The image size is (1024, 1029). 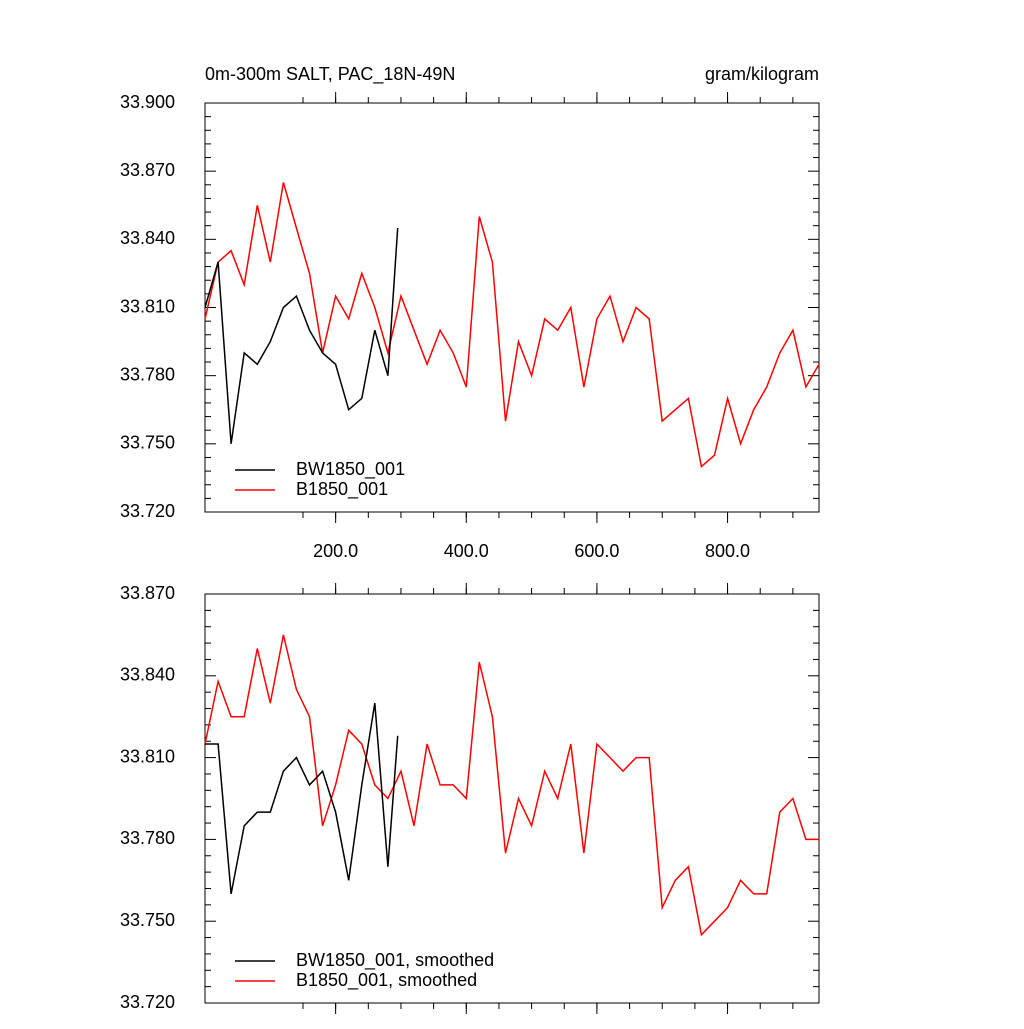 What do you see at coordinates (386, 980) in the screenshot?
I see `legend-label: B1850_001, smoothed` at bounding box center [386, 980].